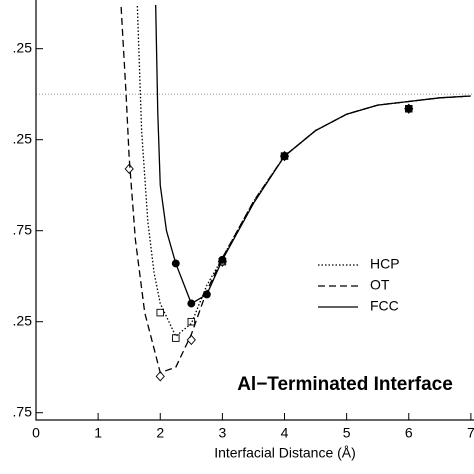  What do you see at coordinates (347, 433) in the screenshot?
I see `x-tick-label: 5` at bounding box center [347, 433].